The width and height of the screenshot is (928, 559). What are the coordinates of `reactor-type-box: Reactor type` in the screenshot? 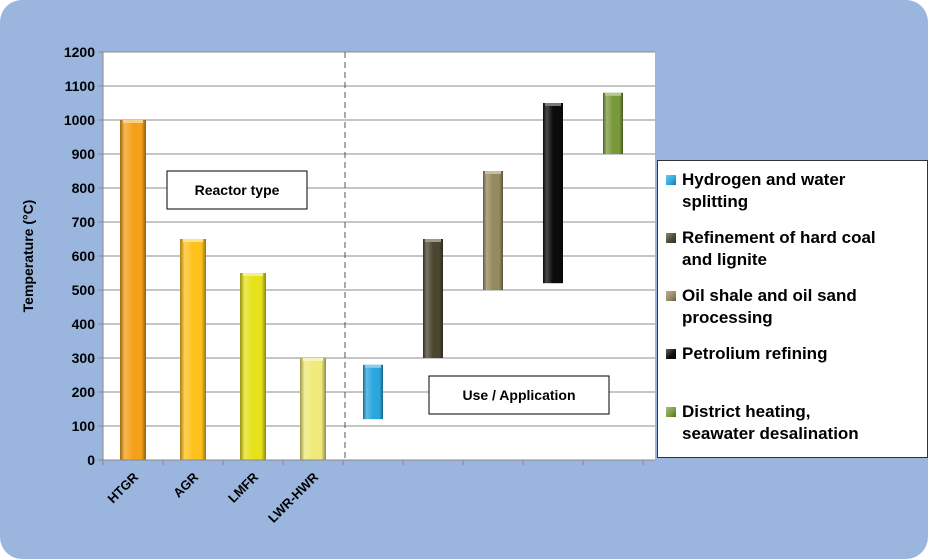 It's located at (237, 190).